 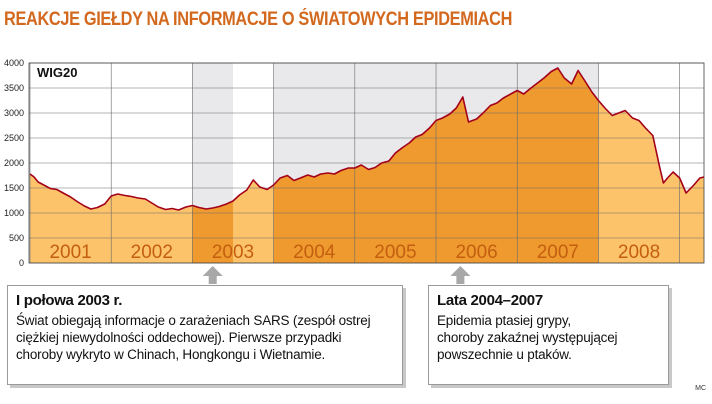 I want to click on year-label: 2003, so click(x=233, y=252).